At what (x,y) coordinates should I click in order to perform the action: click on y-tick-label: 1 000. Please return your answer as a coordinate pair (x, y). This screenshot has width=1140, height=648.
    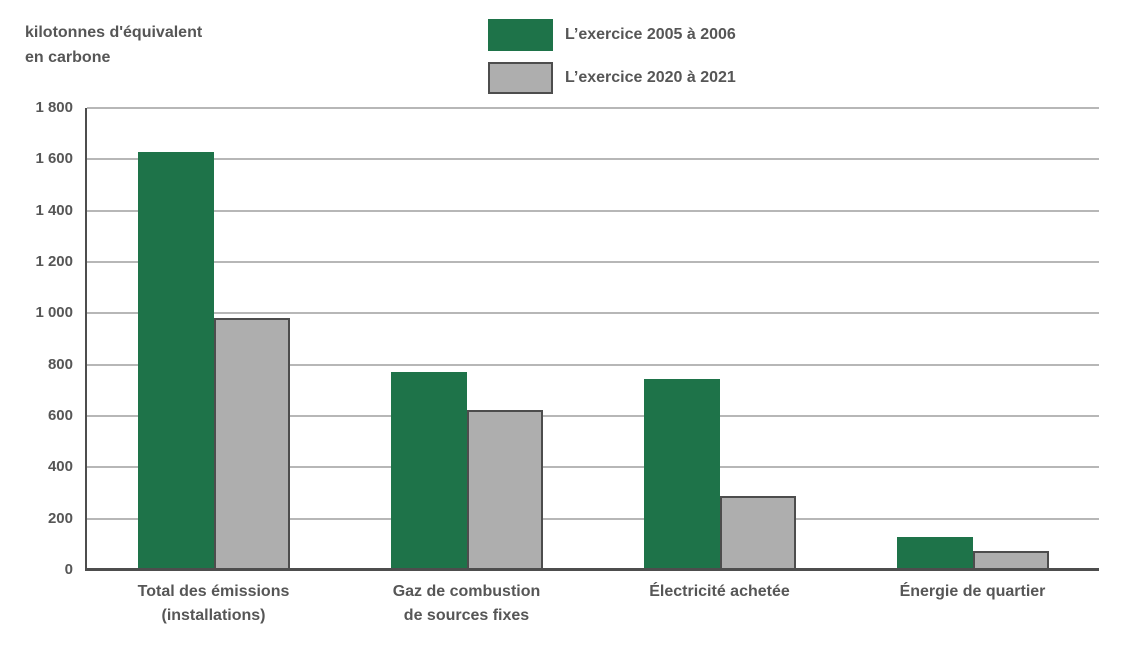
    Looking at the image, I should click on (54, 313).